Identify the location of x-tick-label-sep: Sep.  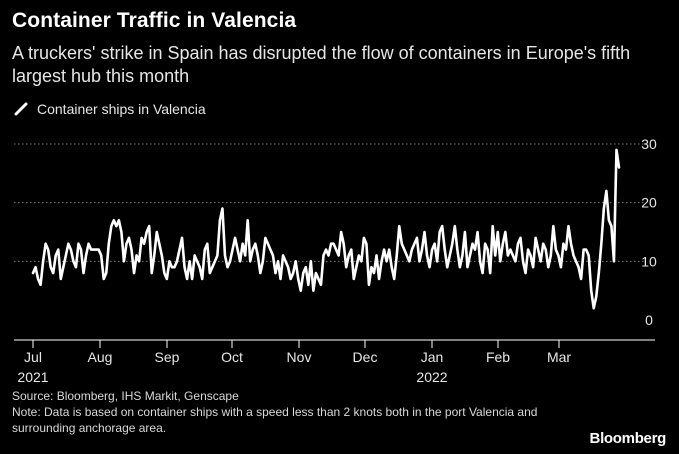
(167, 357).